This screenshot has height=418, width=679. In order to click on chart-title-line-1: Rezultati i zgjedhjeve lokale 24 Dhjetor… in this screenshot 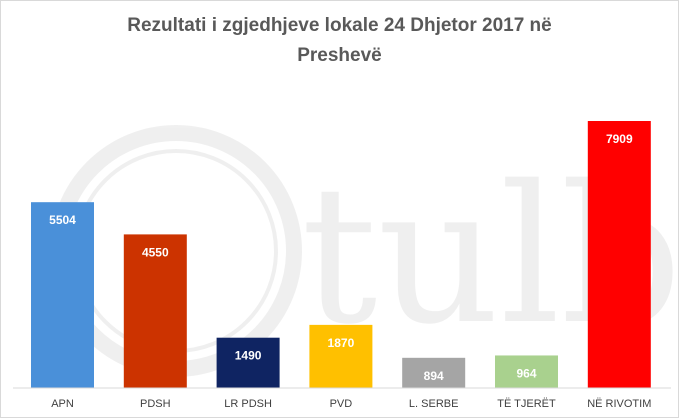, I will do `click(339, 25)`.